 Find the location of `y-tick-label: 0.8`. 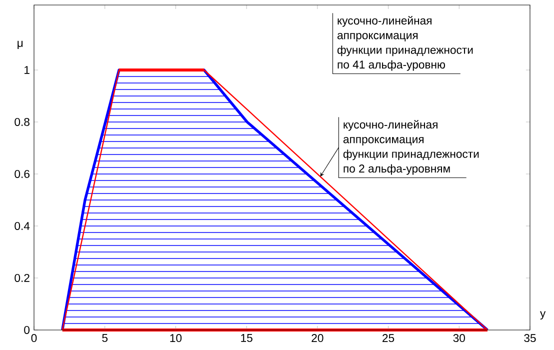

y-tick-label: 0.8 is located at coordinates (22, 122).